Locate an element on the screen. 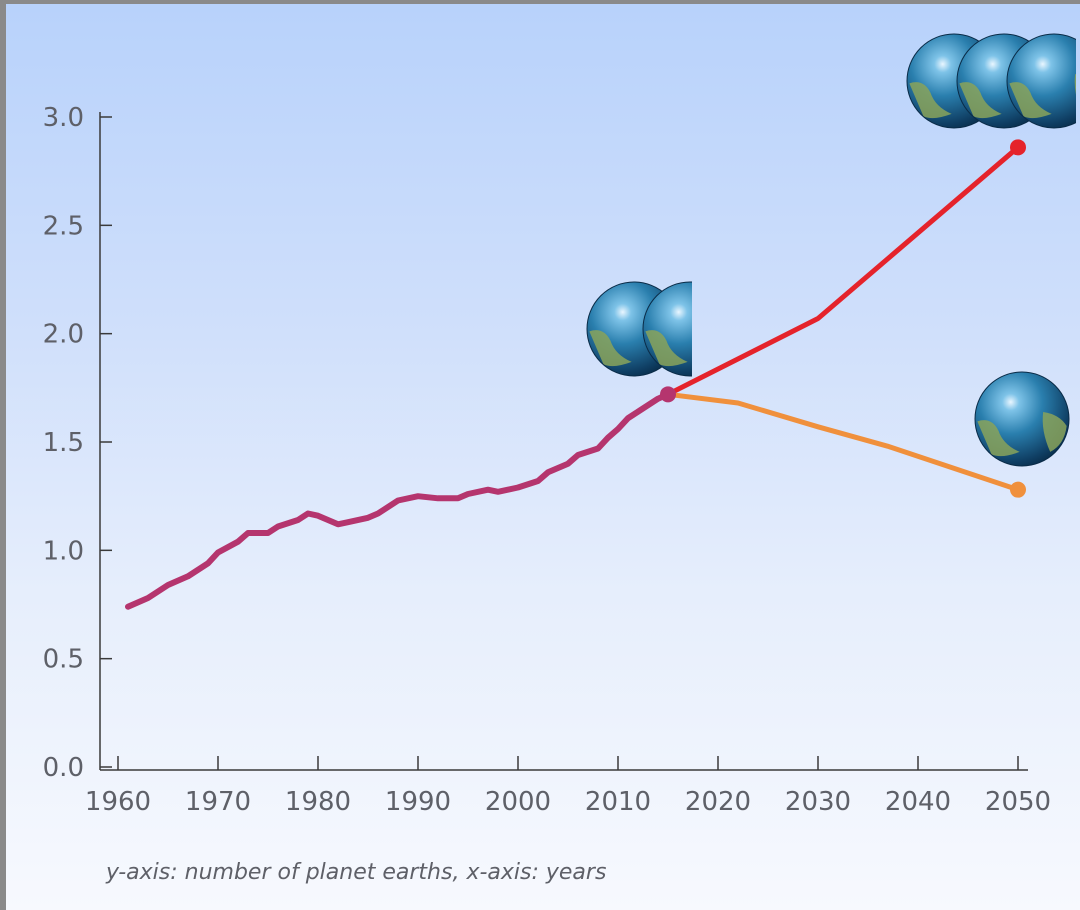 The image size is (1080, 910). x-tick-label: 2000 is located at coordinates (518, 802).